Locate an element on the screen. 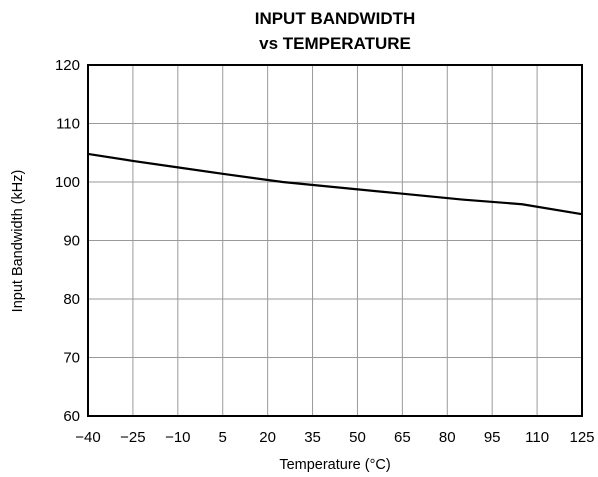 The image size is (598, 477). x-tick-label: 20 is located at coordinates (267, 437).